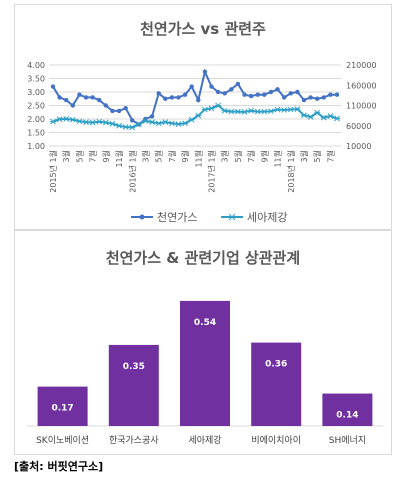 Image resolution: width=402 pixels, height=482 pixels. What do you see at coordinates (119, 159) in the screenshot?
I see `x-tick-label: 11월` at bounding box center [119, 159].